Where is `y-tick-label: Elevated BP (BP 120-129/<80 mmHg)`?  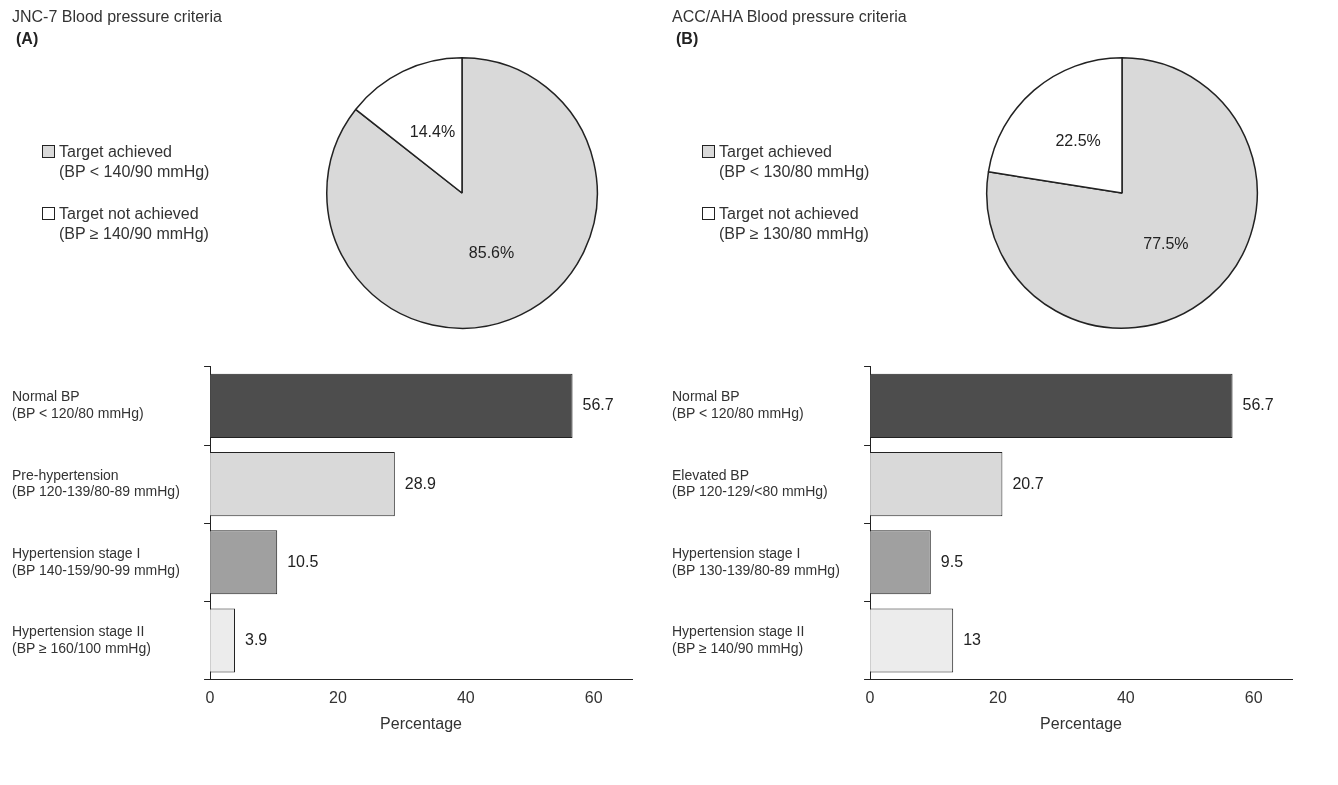 y-tick-label: Elevated BP (BP 120-129/<80 mmHg) is located at coordinates (750, 483).